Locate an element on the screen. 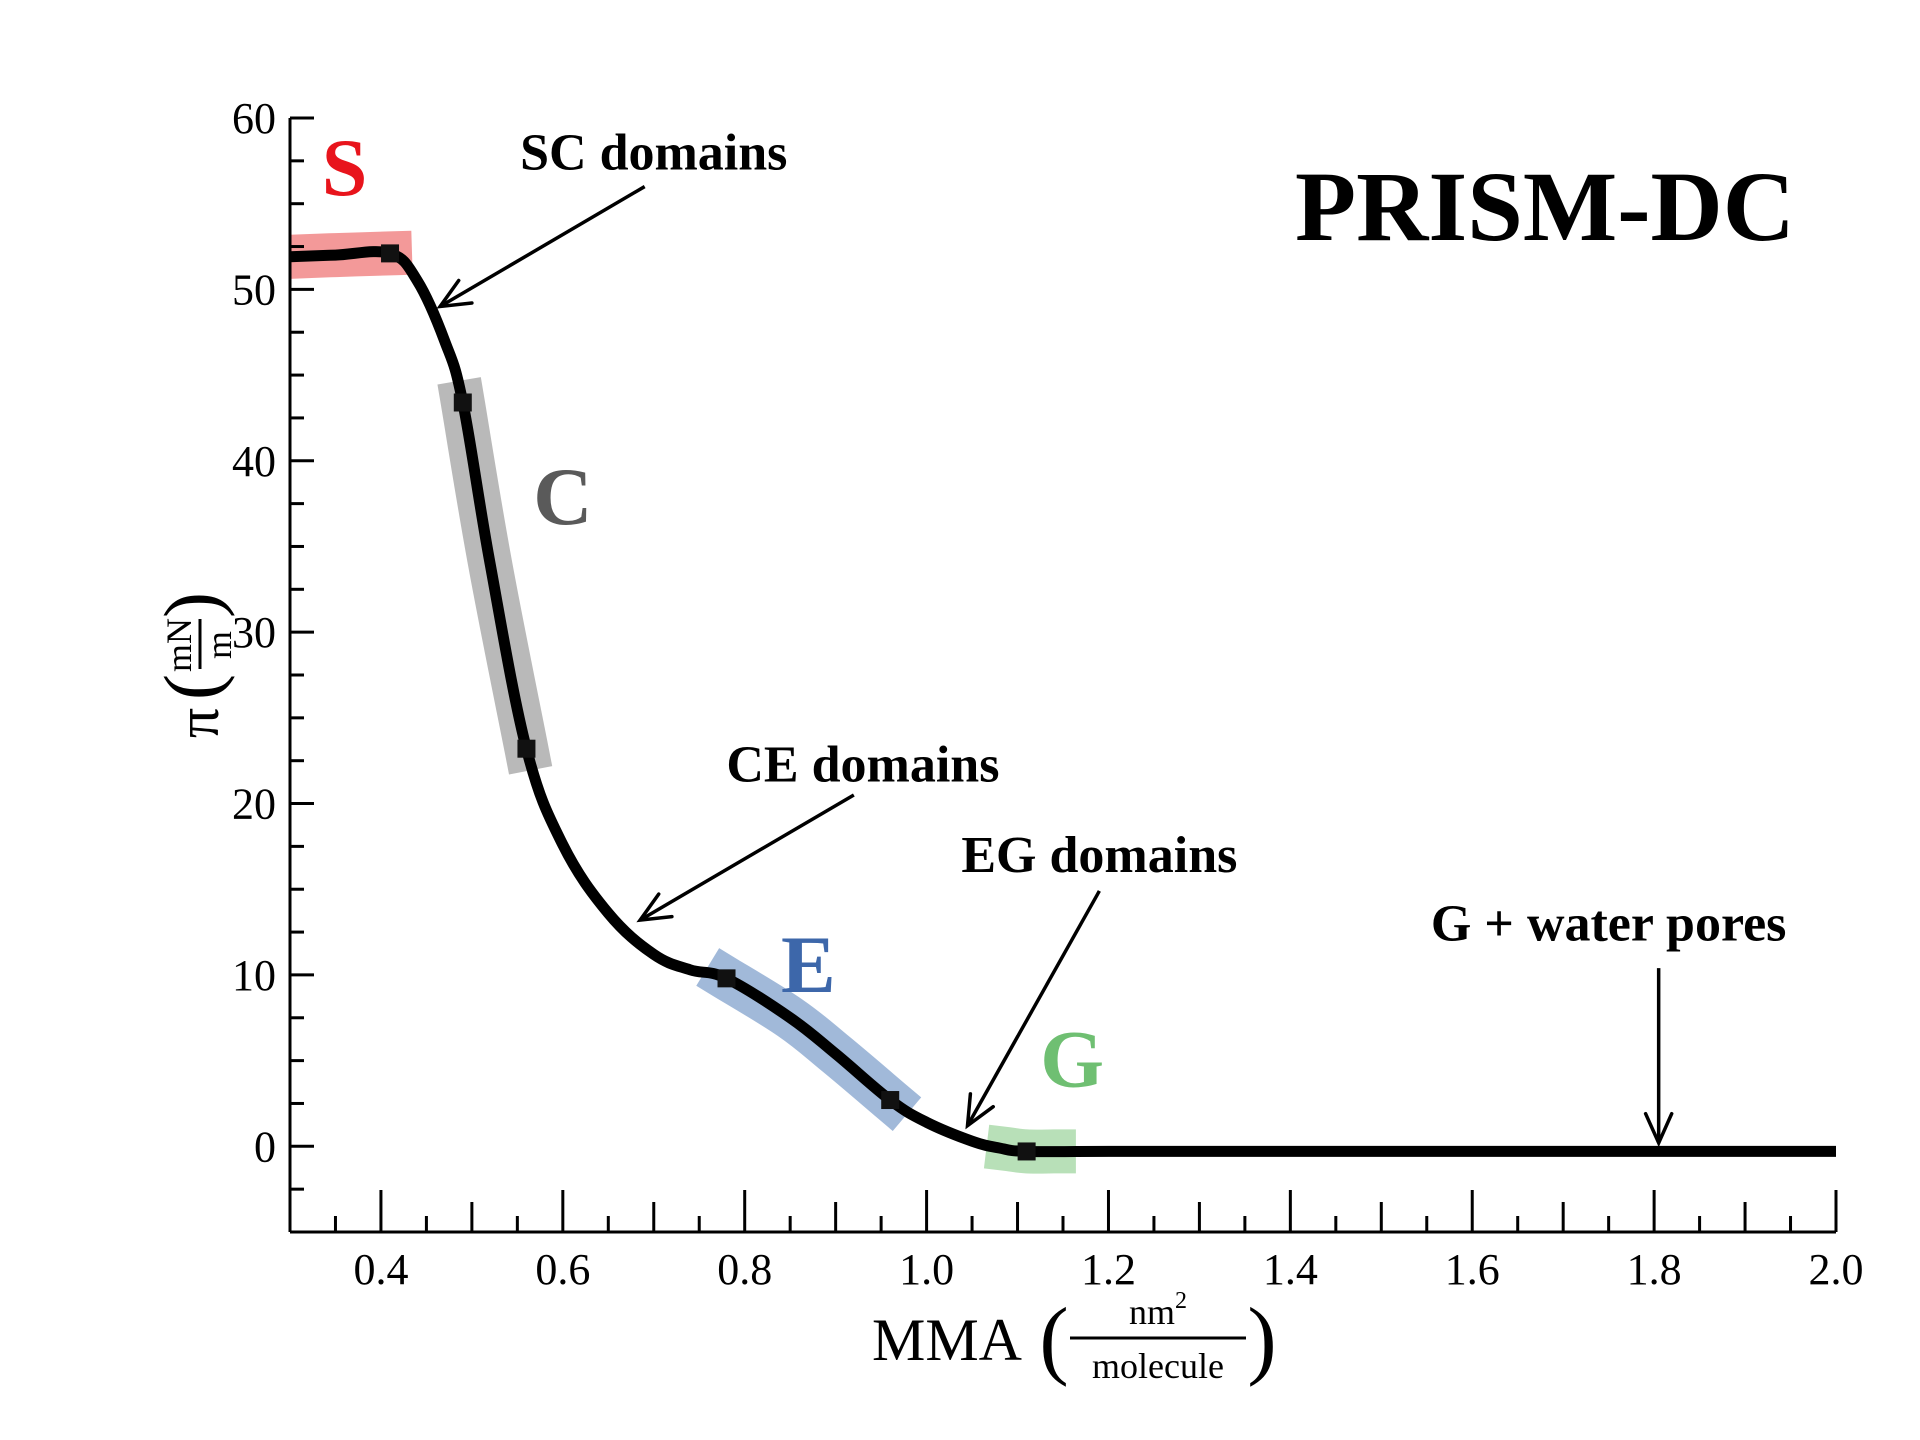  x-tick-label: 1.6 is located at coordinates (1472, 1269).